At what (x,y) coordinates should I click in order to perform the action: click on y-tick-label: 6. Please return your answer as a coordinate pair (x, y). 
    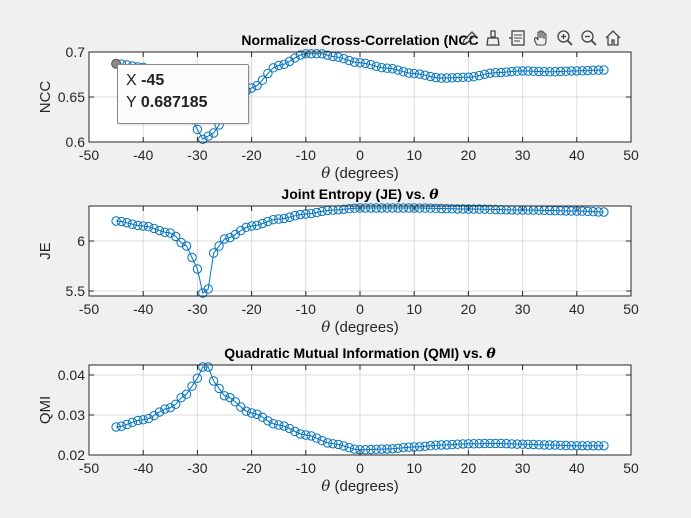
    Looking at the image, I should click on (81, 241).